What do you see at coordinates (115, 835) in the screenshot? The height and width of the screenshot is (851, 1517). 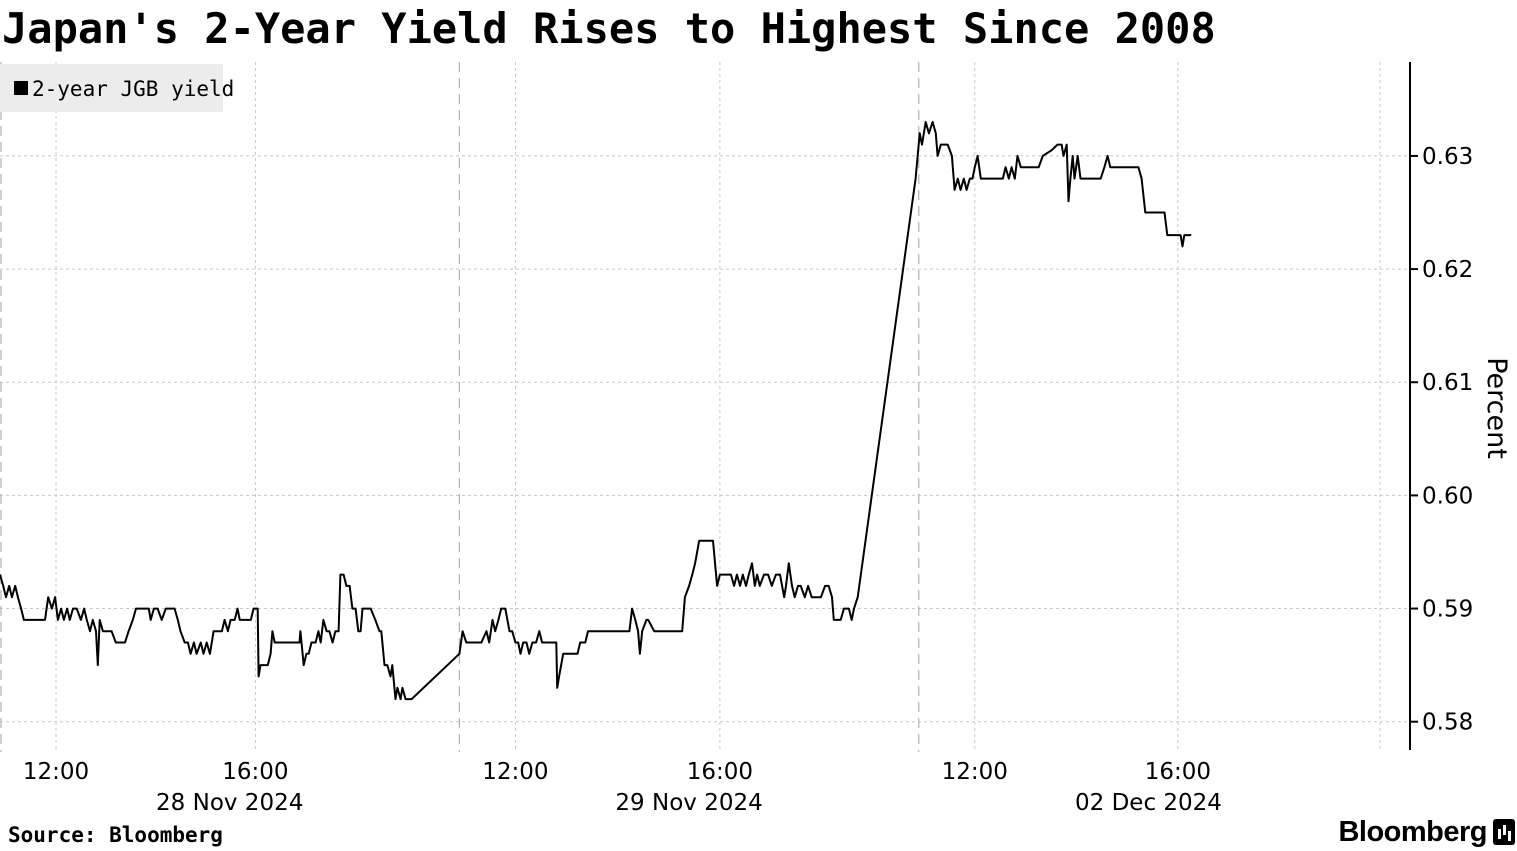 I see `source-note: Source: Bloomberg` at bounding box center [115, 835].